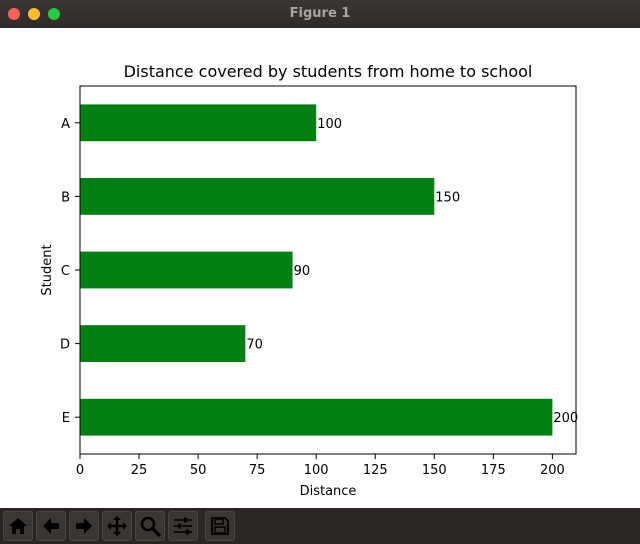 Image resolution: width=640 pixels, height=544 pixels. I want to click on back-button, so click(51, 526).